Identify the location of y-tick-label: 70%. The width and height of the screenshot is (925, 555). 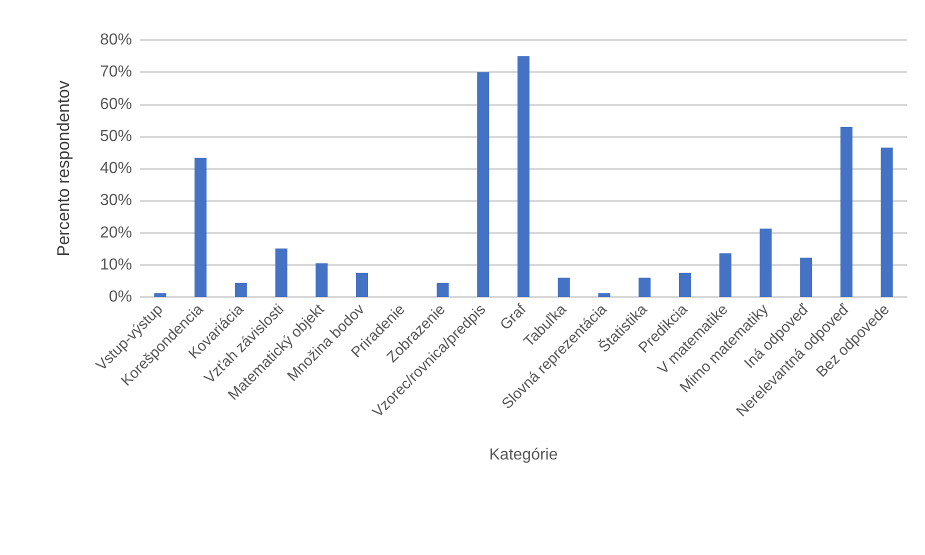
(116, 72).